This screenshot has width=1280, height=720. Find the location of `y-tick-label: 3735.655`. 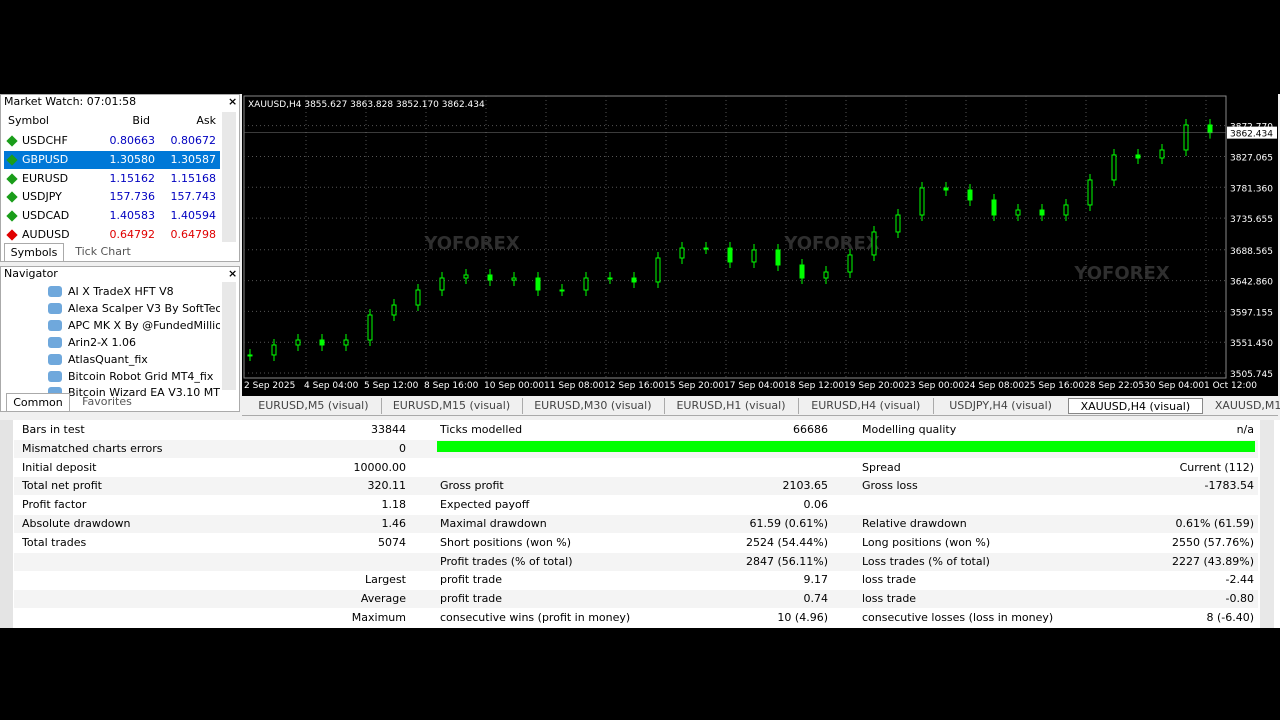

y-tick-label: 3735.655 is located at coordinates (1251, 220).